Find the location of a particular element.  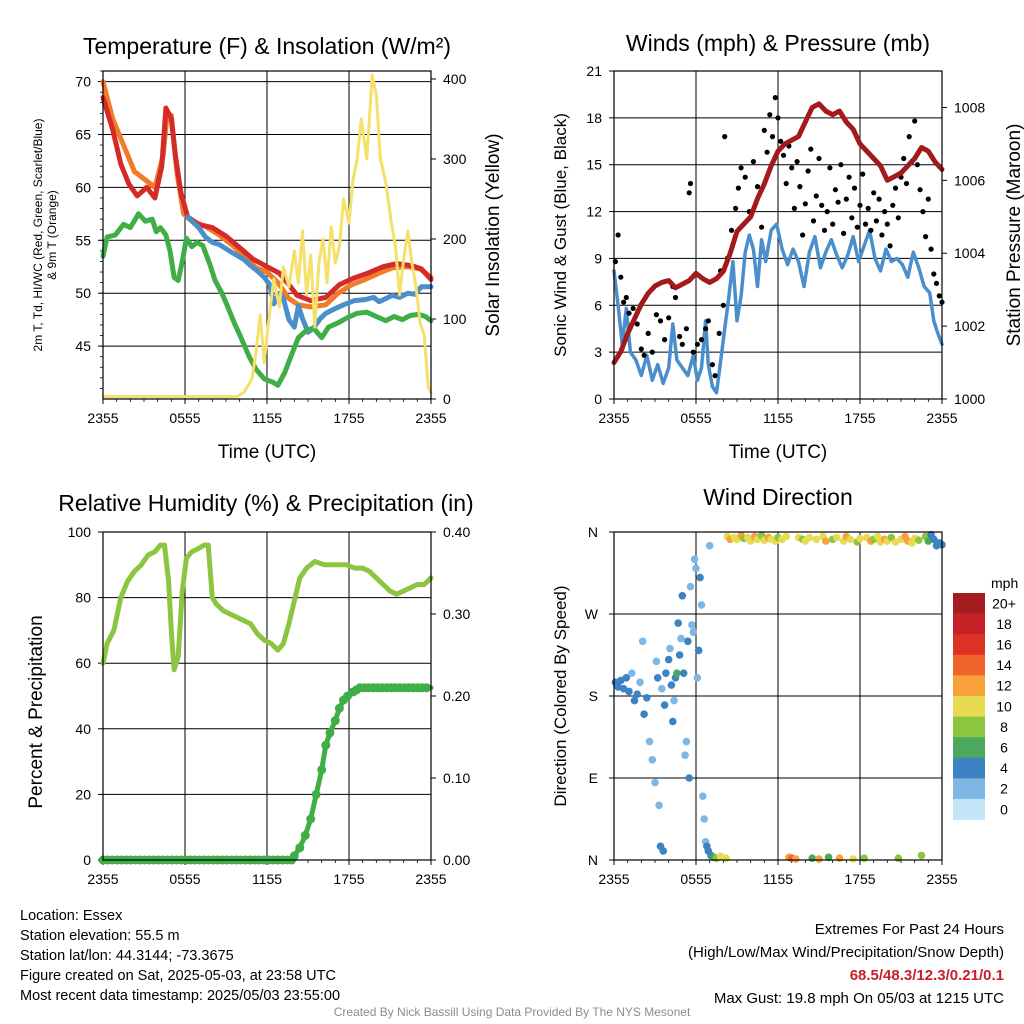

temperature-chart-xlabel: Time (UTC) is located at coordinates (267, 452).